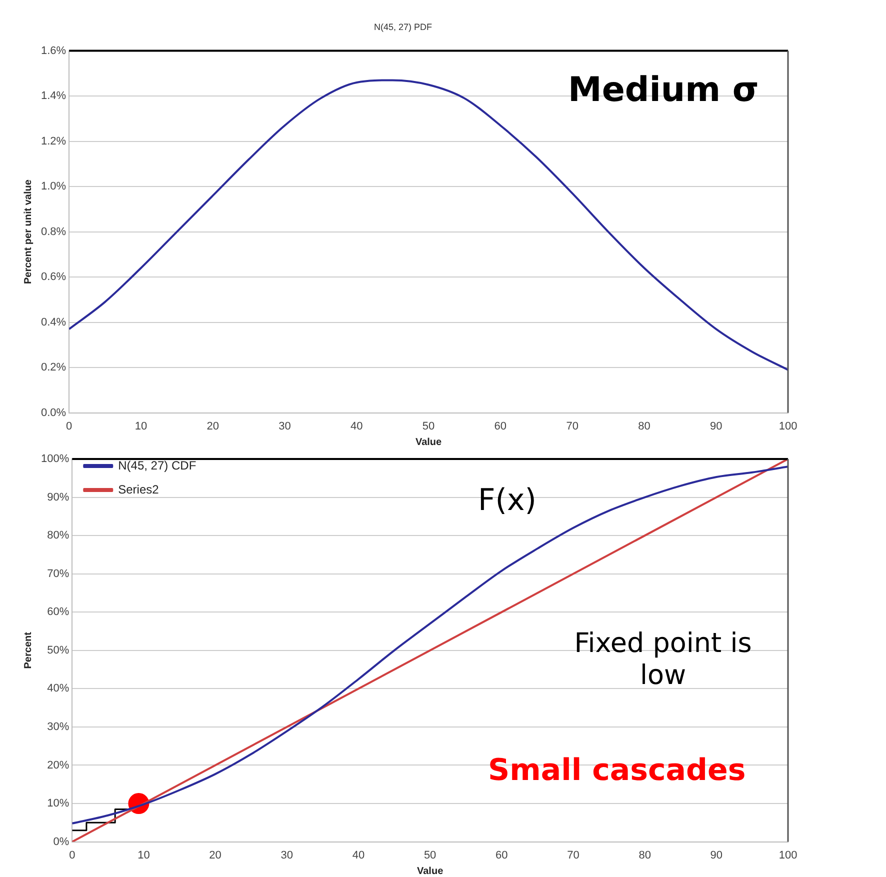 Image resolution: width=886 pixels, height=877 pixels. Describe the element at coordinates (53, 368) in the screenshot. I see `y-tick-label: 0.2%` at that location.